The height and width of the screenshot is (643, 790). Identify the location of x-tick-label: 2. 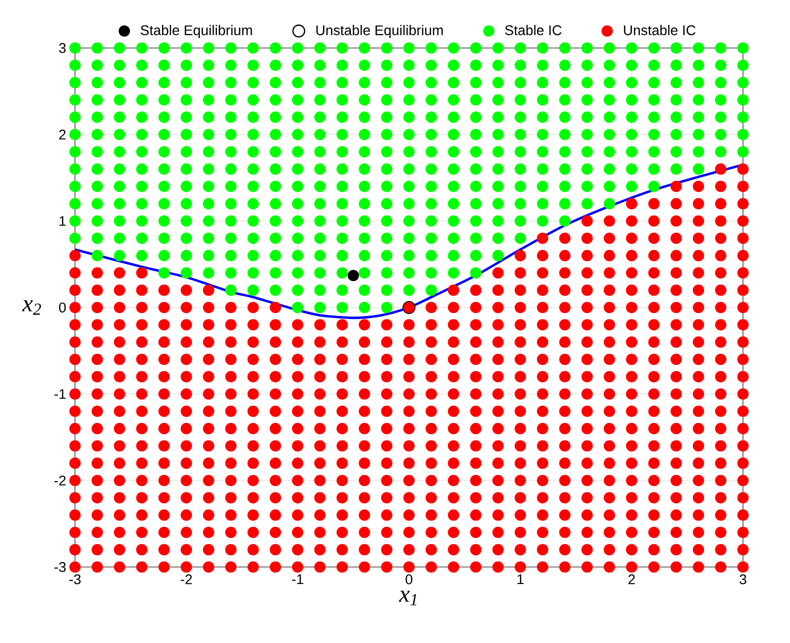
(631, 579).